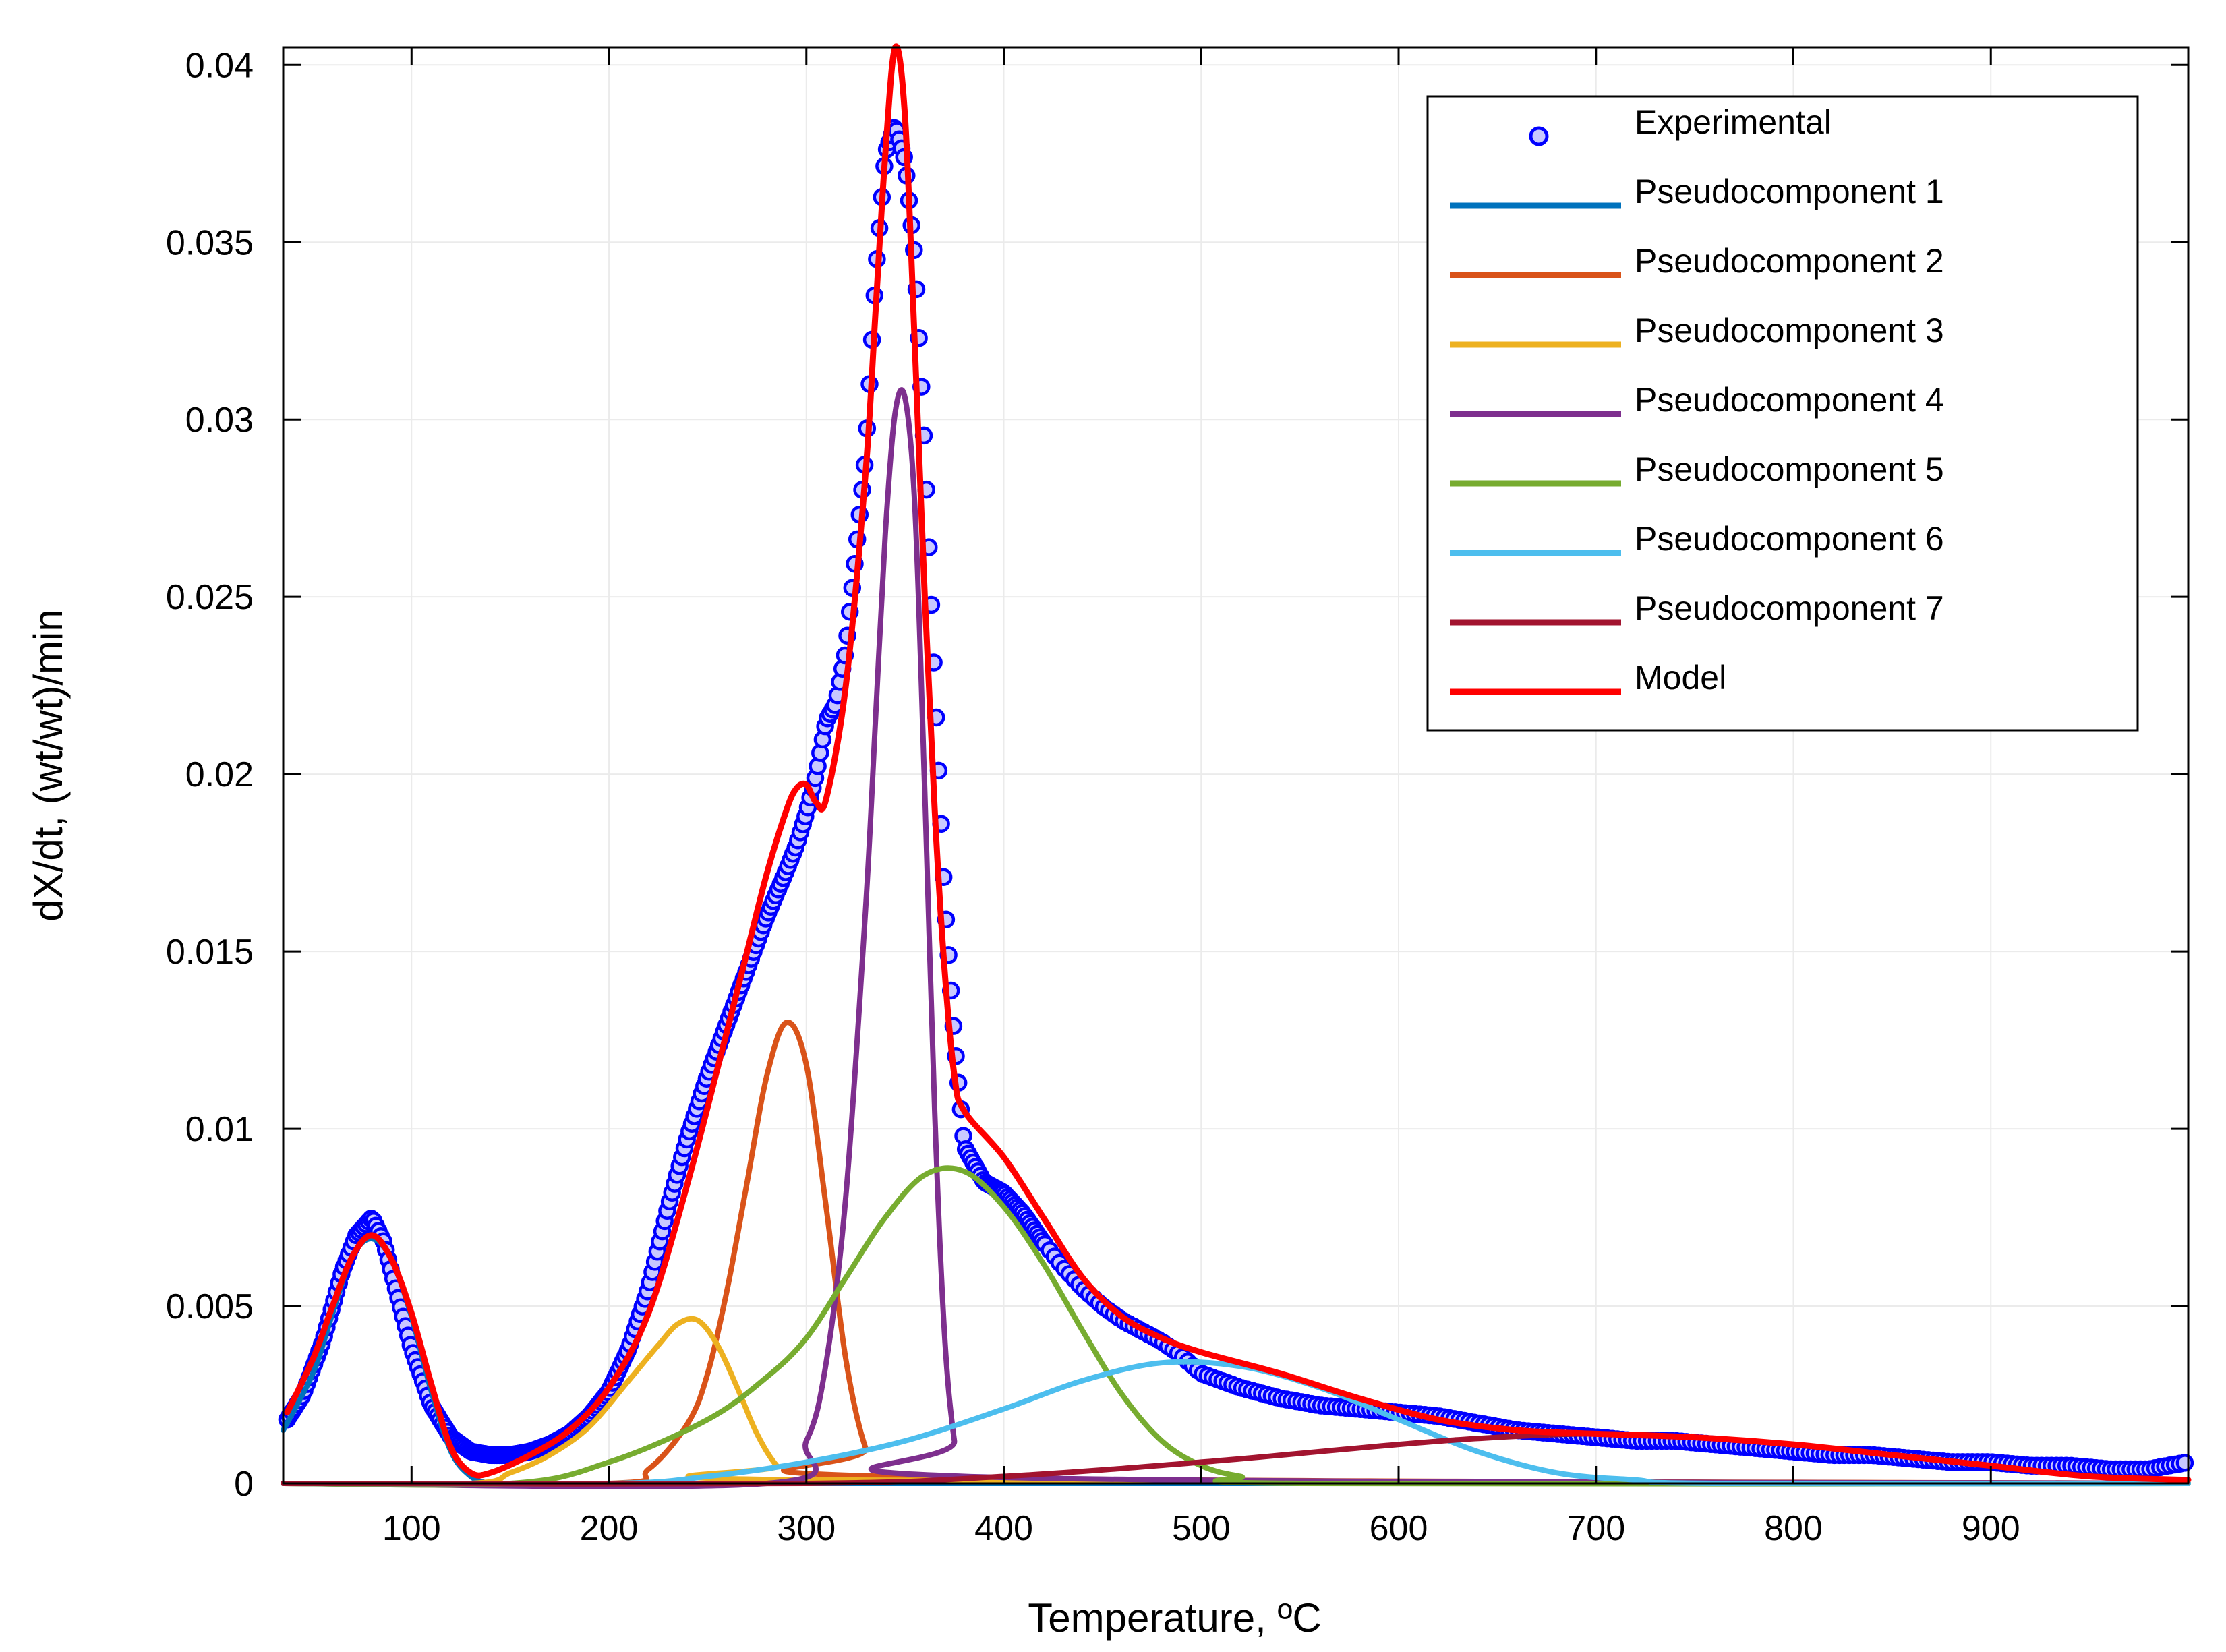 The width and height of the screenshot is (2226, 1652). Describe the element at coordinates (1789, 608) in the screenshot. I see `legend-label-pseudocomponent-7: Pseudocomponent 7` at that location.